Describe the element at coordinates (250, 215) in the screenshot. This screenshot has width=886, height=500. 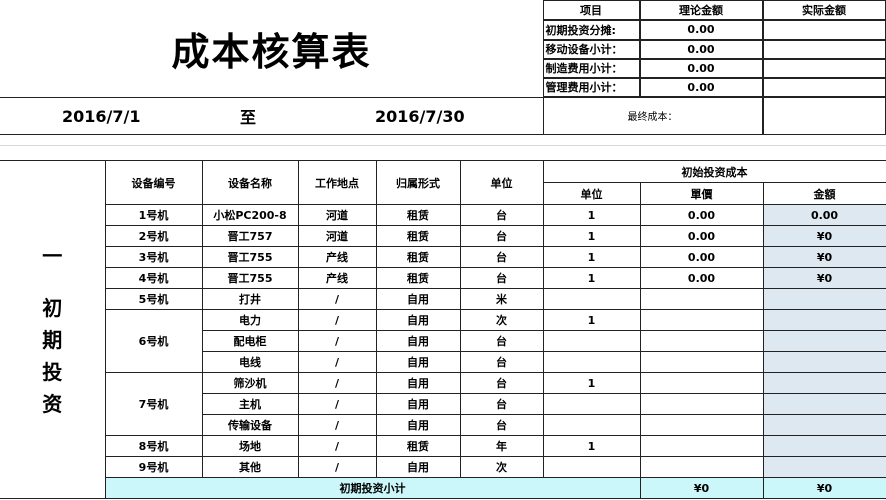
I see `equipment-name-cell: 小松PC200-8` at that location.